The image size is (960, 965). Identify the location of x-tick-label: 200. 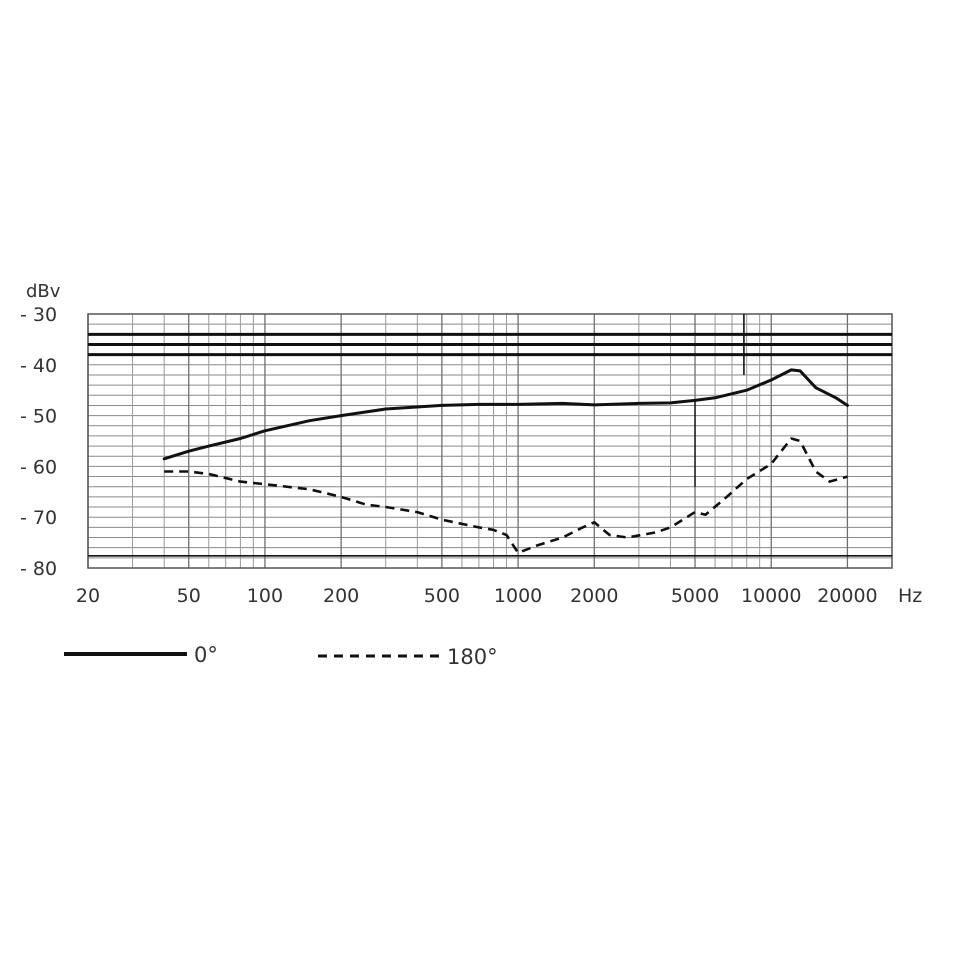
(341, 596).